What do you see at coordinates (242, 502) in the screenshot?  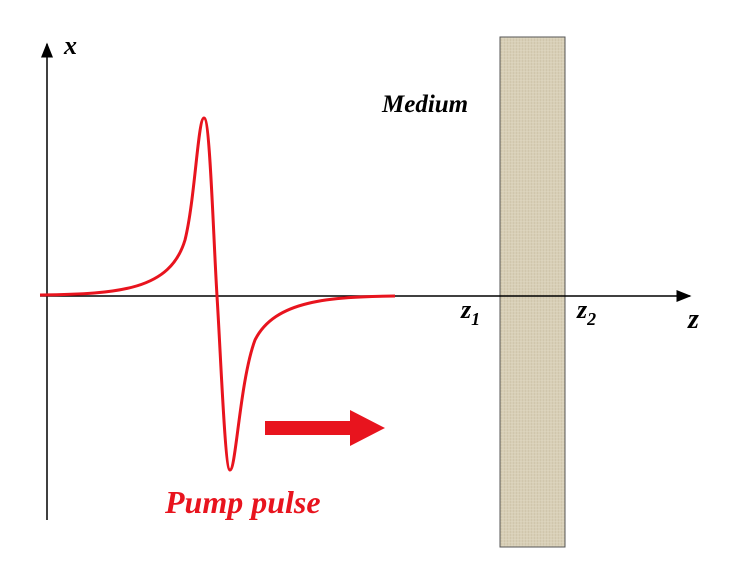 I see `pulse-label: Pump pulse` at bounding box center [242, 502].